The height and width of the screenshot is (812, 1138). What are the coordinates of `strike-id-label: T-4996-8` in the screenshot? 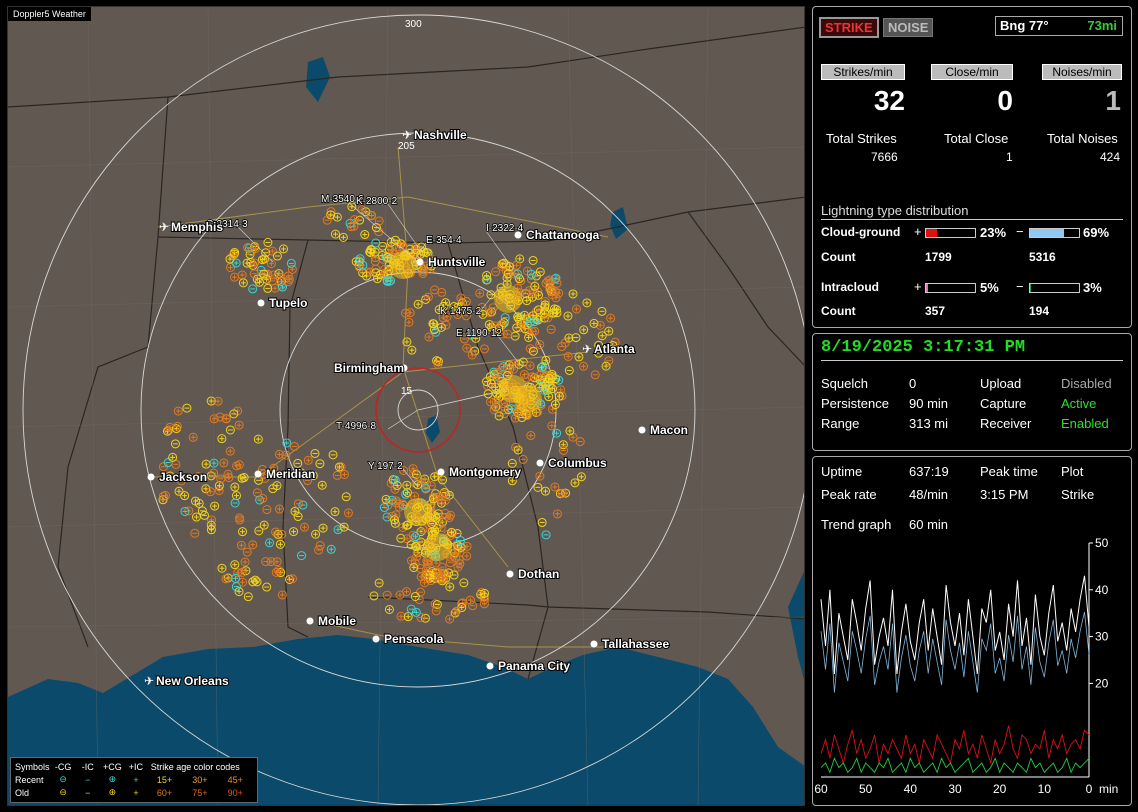 It's located at (356, 426).